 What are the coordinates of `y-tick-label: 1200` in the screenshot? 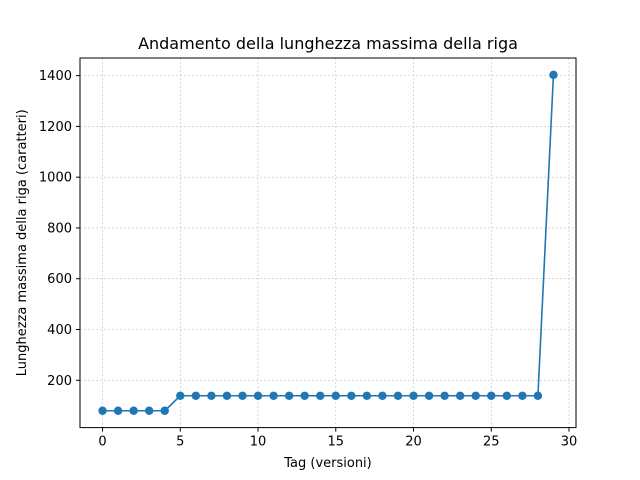 It's located at (55, 127).